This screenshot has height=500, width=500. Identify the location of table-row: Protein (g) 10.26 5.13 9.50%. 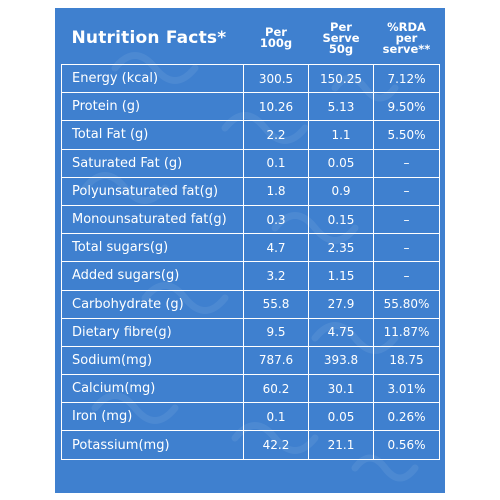
(250, 107).